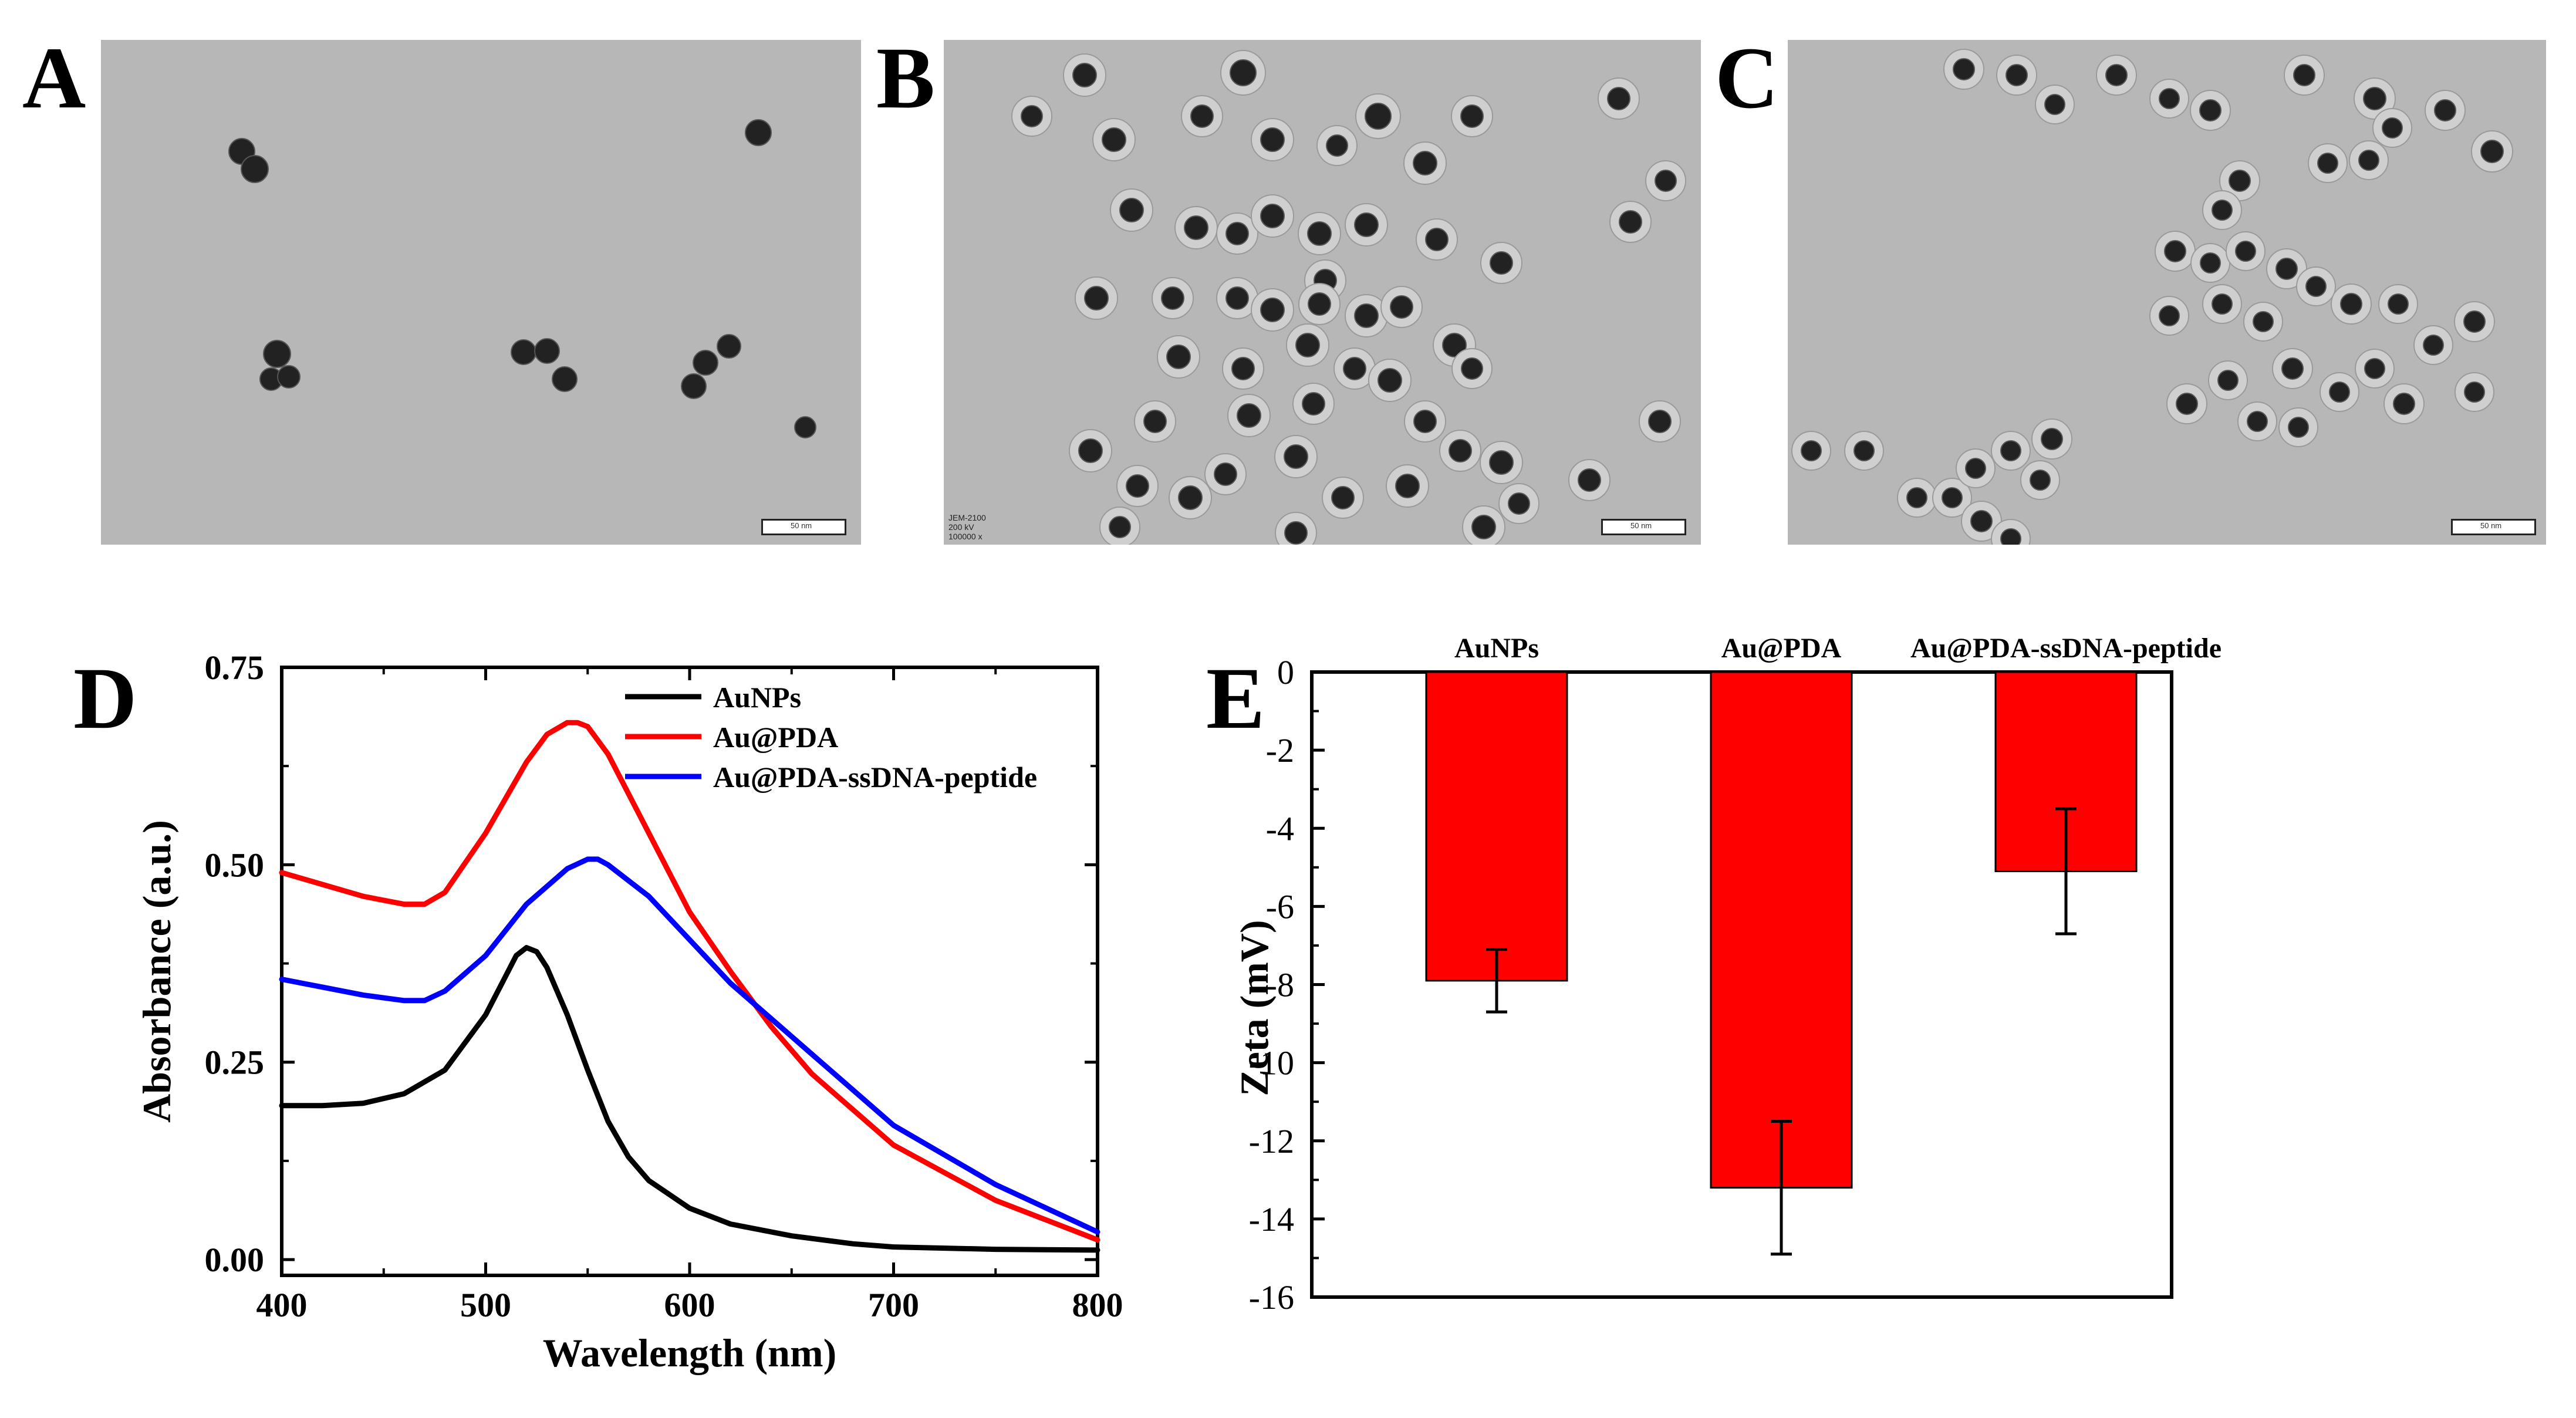 The width and height of the screenshot is (2576, 1418). Describe the element at coordinates (1271, 1219) in the screenshot. I see `y-tick-label: -14` at that location.